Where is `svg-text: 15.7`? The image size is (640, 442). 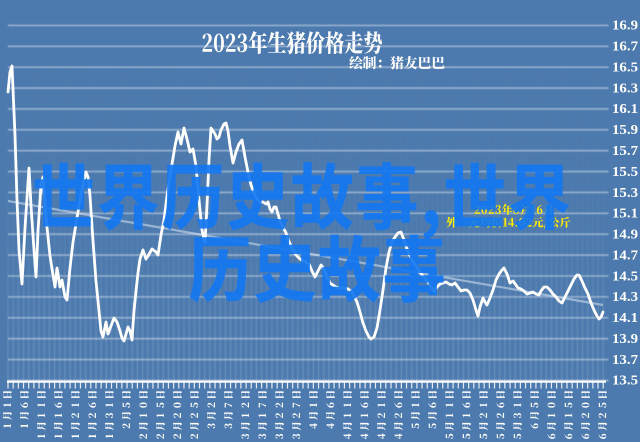
svg-text: 15.7 is located at coordinates (625, 150).